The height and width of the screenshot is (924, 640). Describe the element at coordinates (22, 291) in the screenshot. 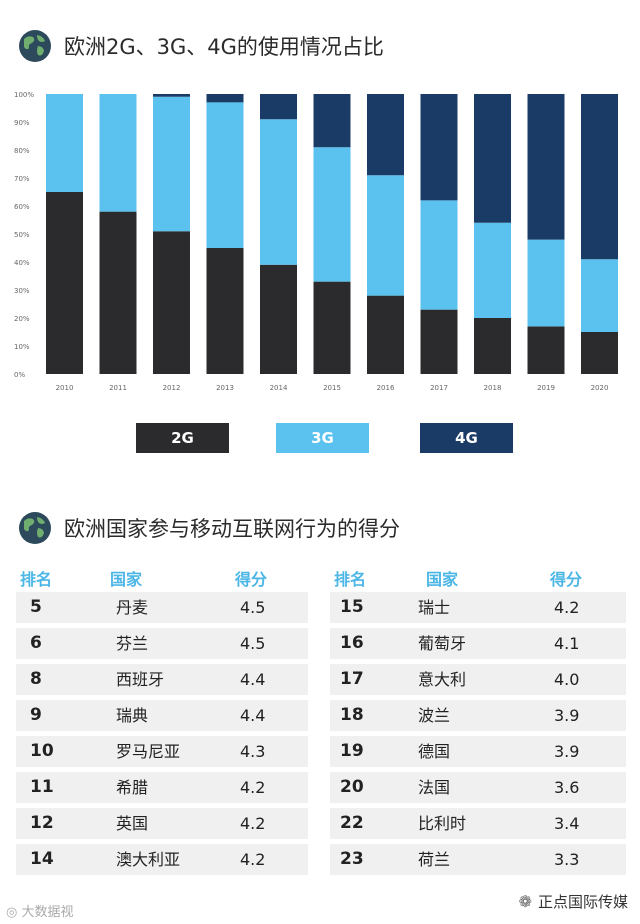

I see `y-tick-label: 30%` at that location.